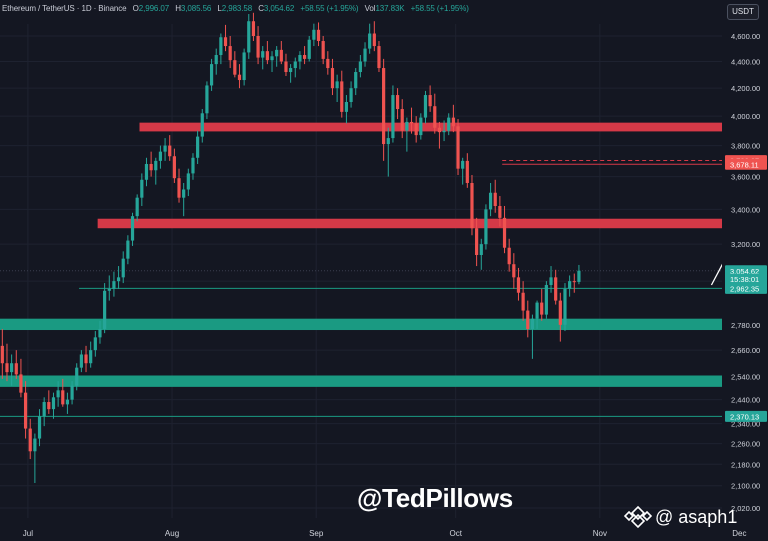 The image size is (768, 541). Describe the element at coordinates (28, 533) in the screenshot. I see `x-tick-label: Jul` at that location.